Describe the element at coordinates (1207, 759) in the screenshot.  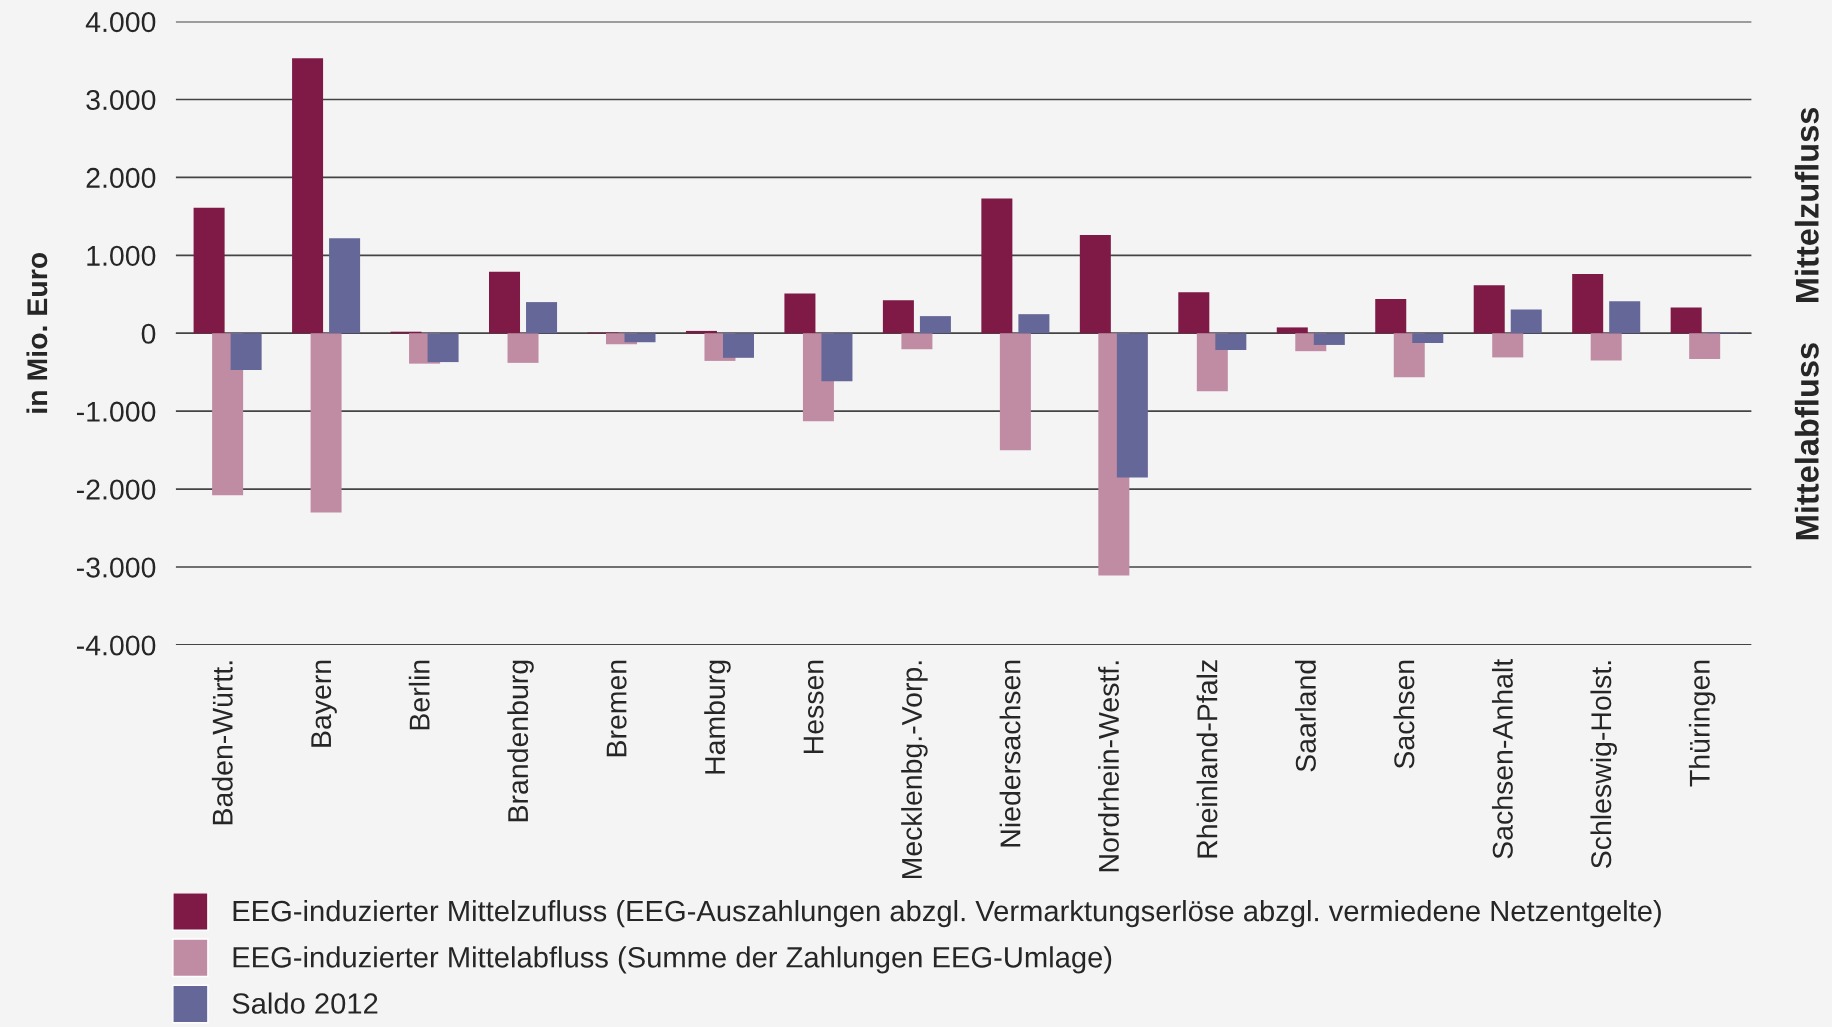
I see `x-tick-label: Rheinland-Pfalz` at that location.